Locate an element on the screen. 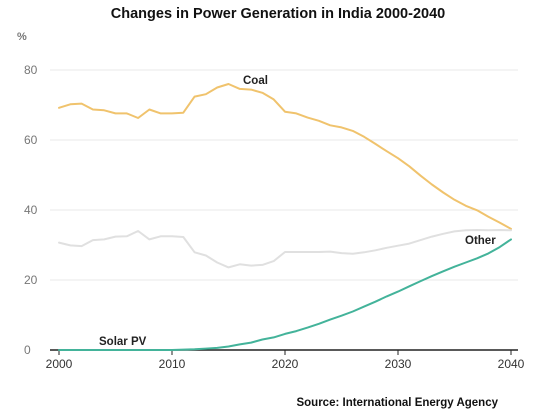 Image resolution: width=556 pixels, height=417 pixels. y-tick-label: 40 is located at coordinates (31, 210).